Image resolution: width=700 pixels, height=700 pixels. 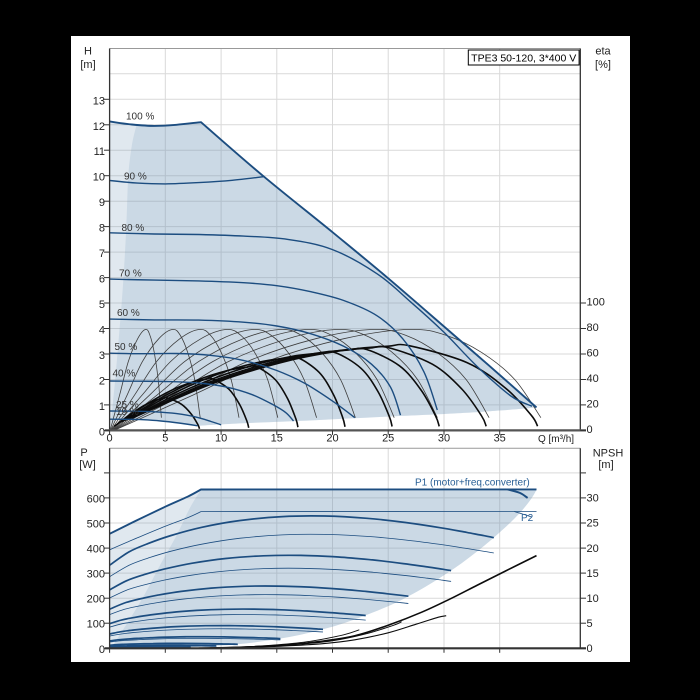 What do you see at coordinates (133, 228) in the screenshot?
I see `svg-text: 80 %` at bounding box center [133, 228].